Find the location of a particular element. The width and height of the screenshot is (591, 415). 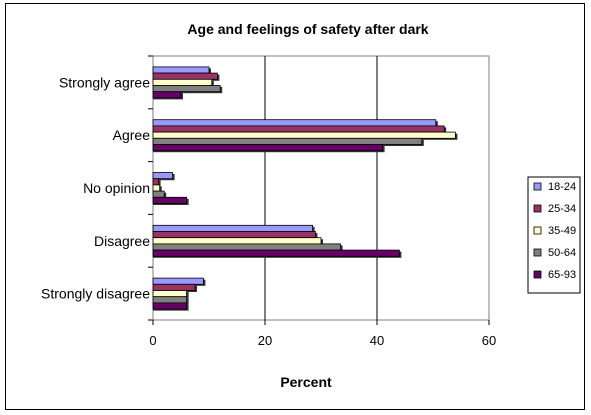

category-label: Strongly agree is located at coordinates (104, 82).